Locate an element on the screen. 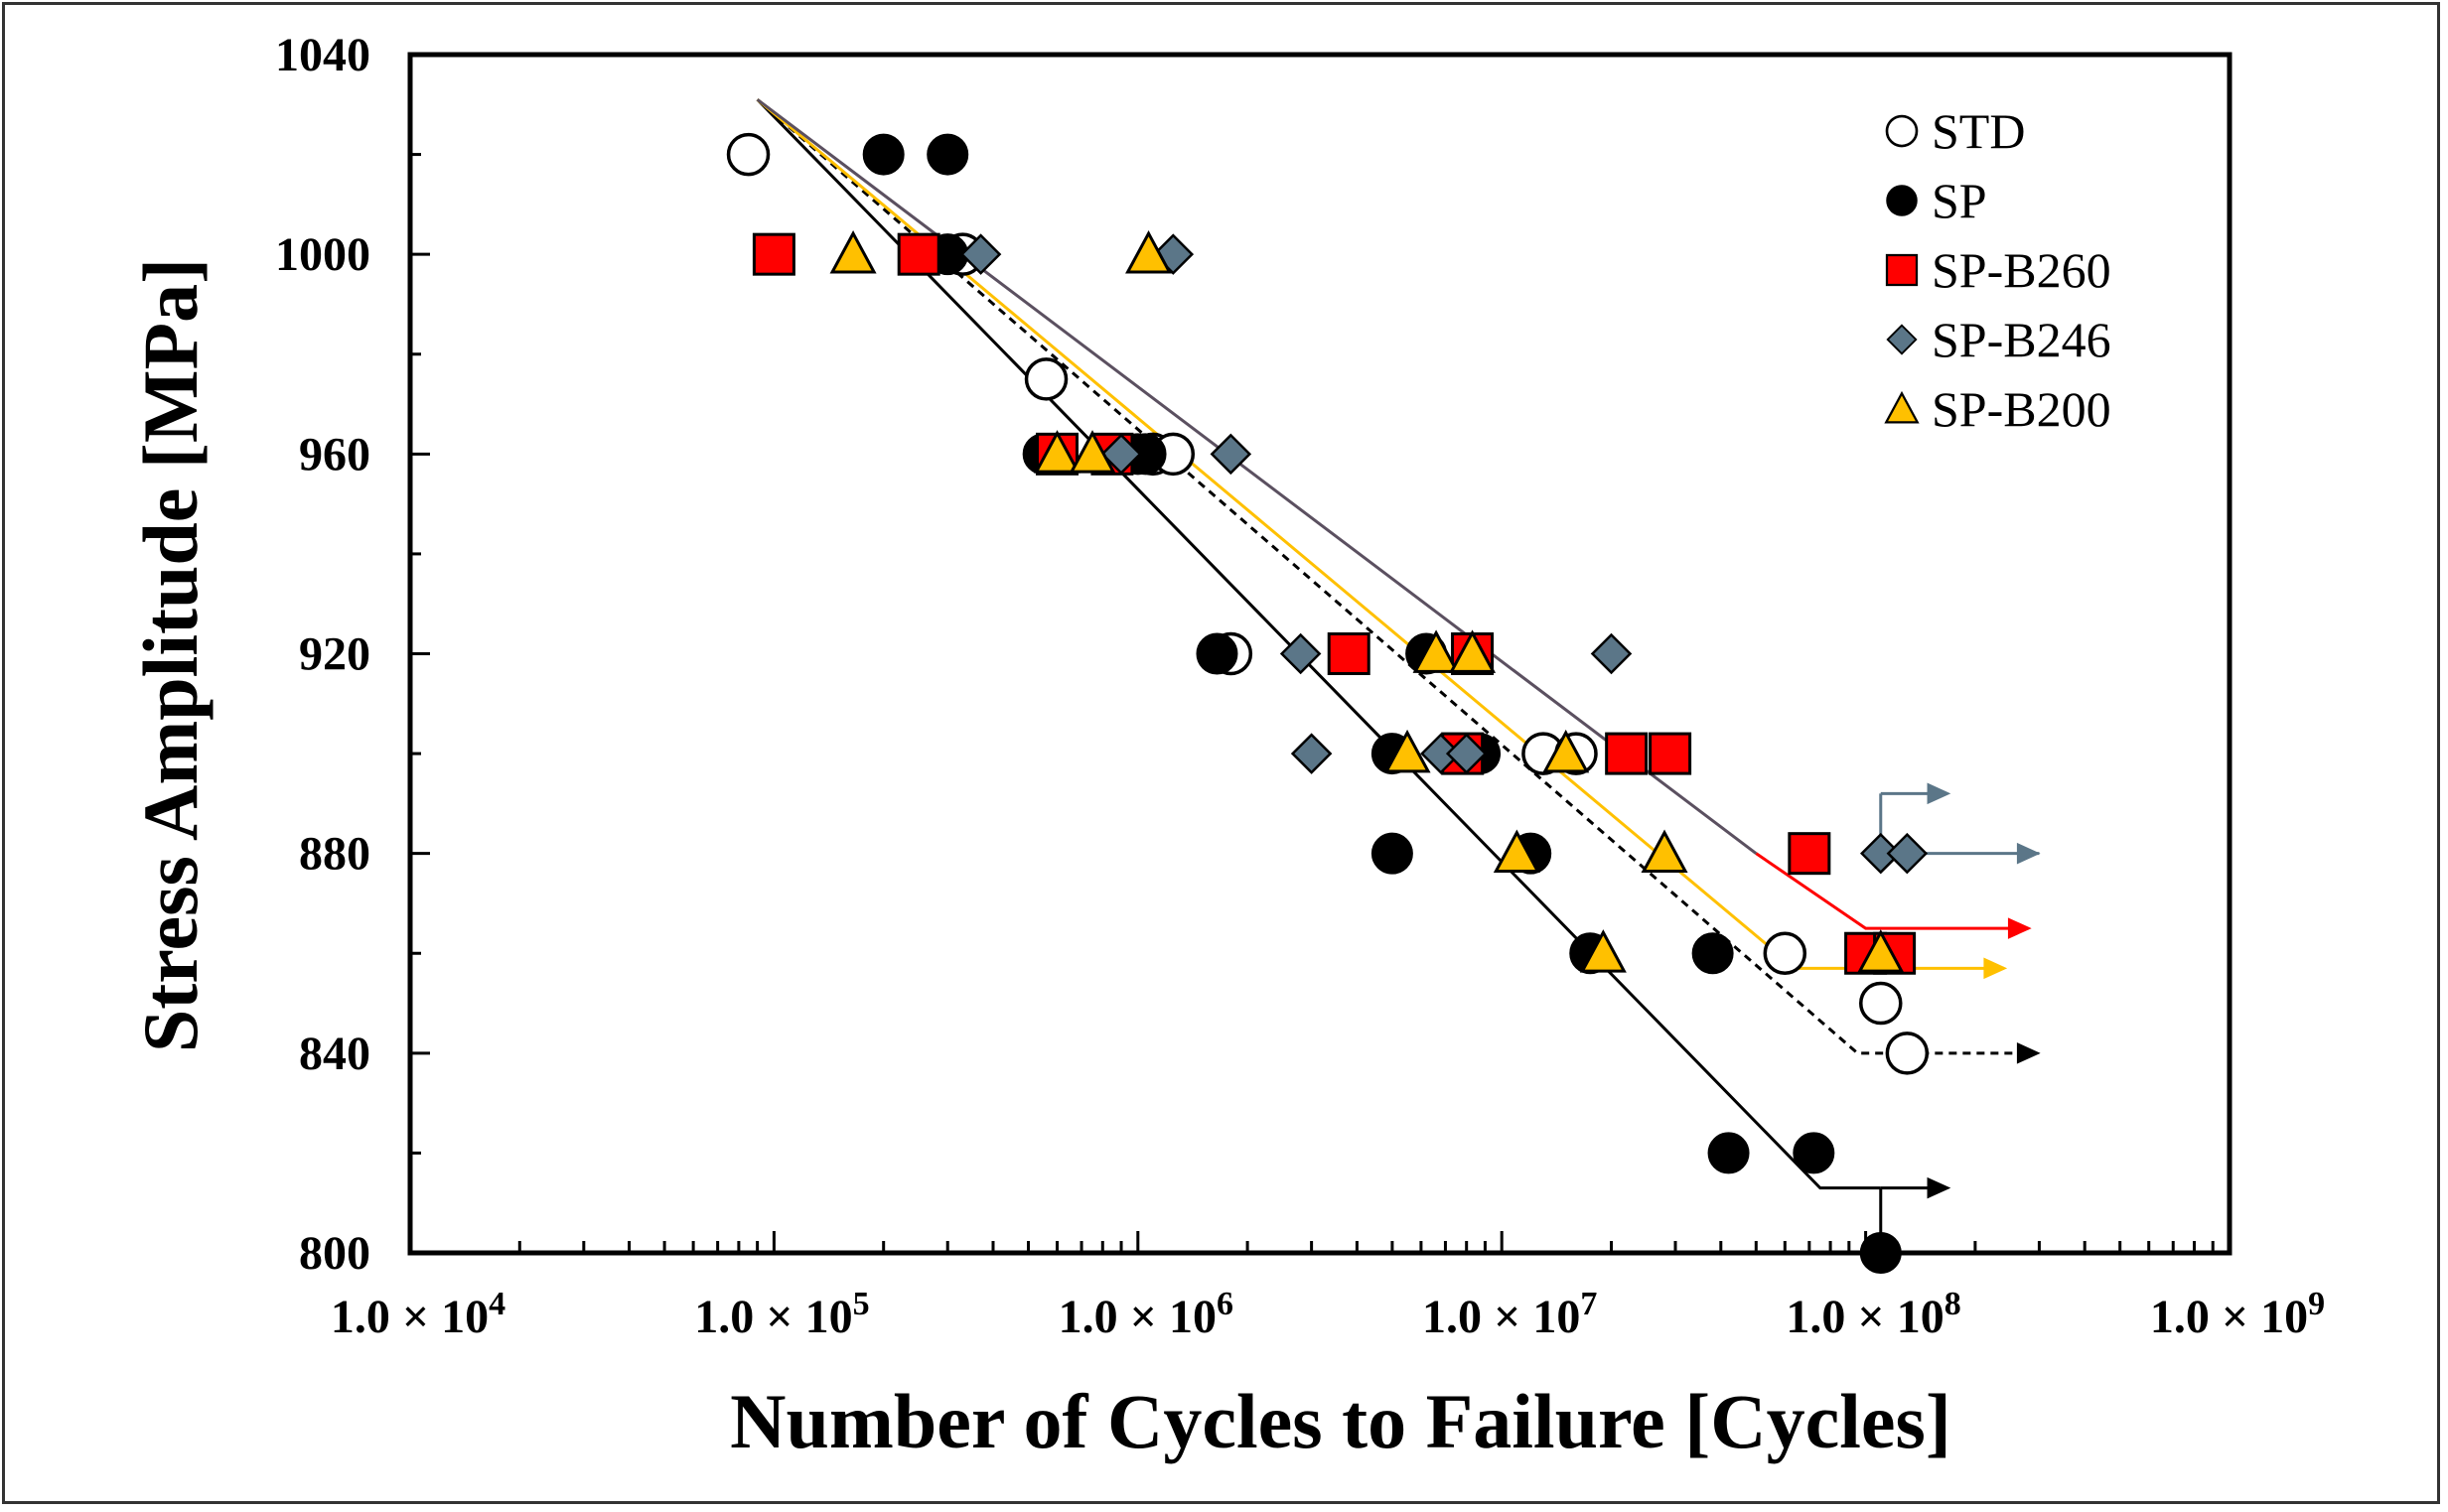 This screenshot has height=1512, width=2448. legend: STD SP SP-B260 SP-B246 SP-B200 is located at coordinates (1997, 270).